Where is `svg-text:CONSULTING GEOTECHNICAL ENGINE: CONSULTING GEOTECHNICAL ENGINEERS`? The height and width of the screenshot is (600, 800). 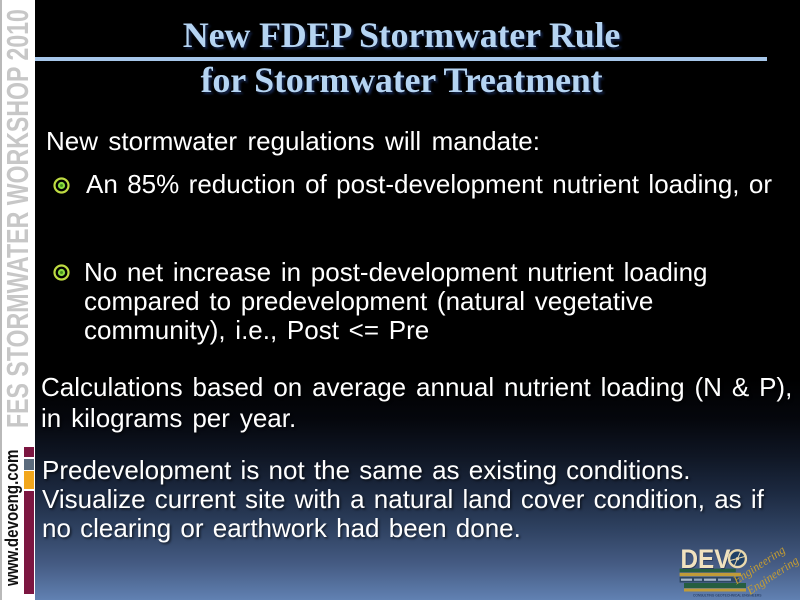
svg-text:CONSULTING GEOTECHNICAL ENGINE: CONSULTING GEOTECHNICAL ENGINEERS is located at coordinates (727, 596).